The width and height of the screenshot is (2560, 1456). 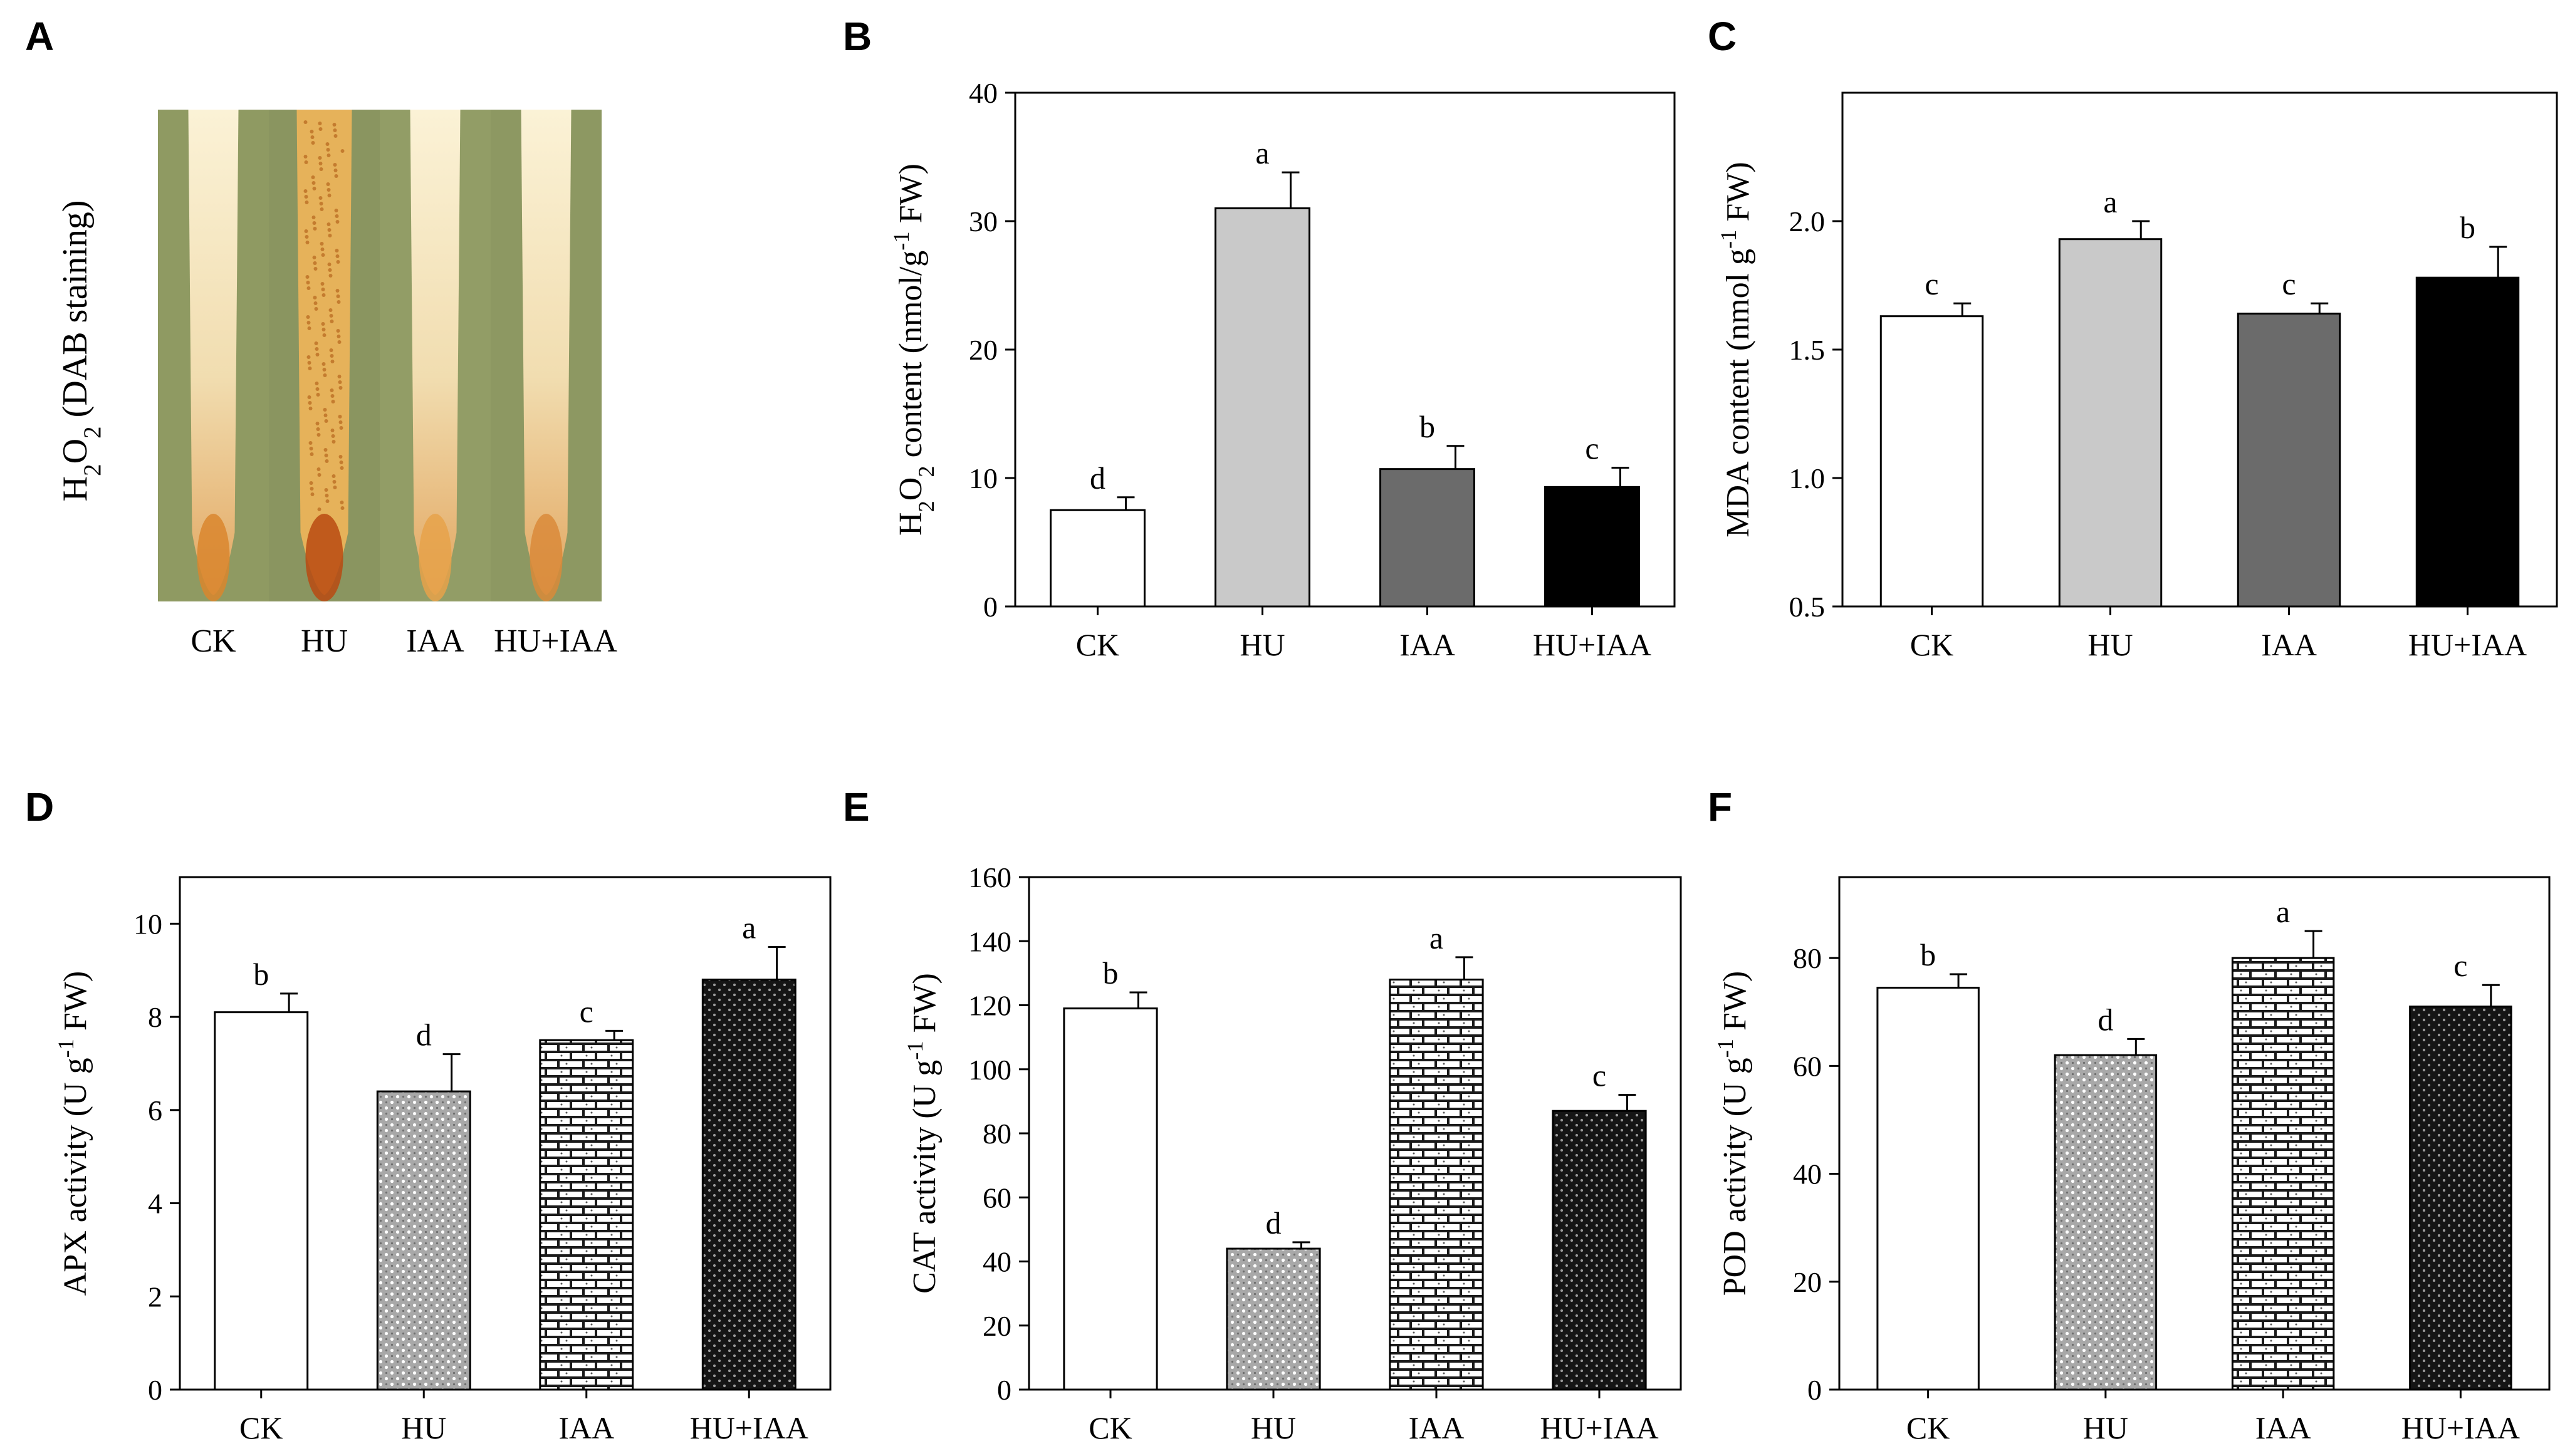 I want to click on root-tip-stain, so click(x=435, y=557).